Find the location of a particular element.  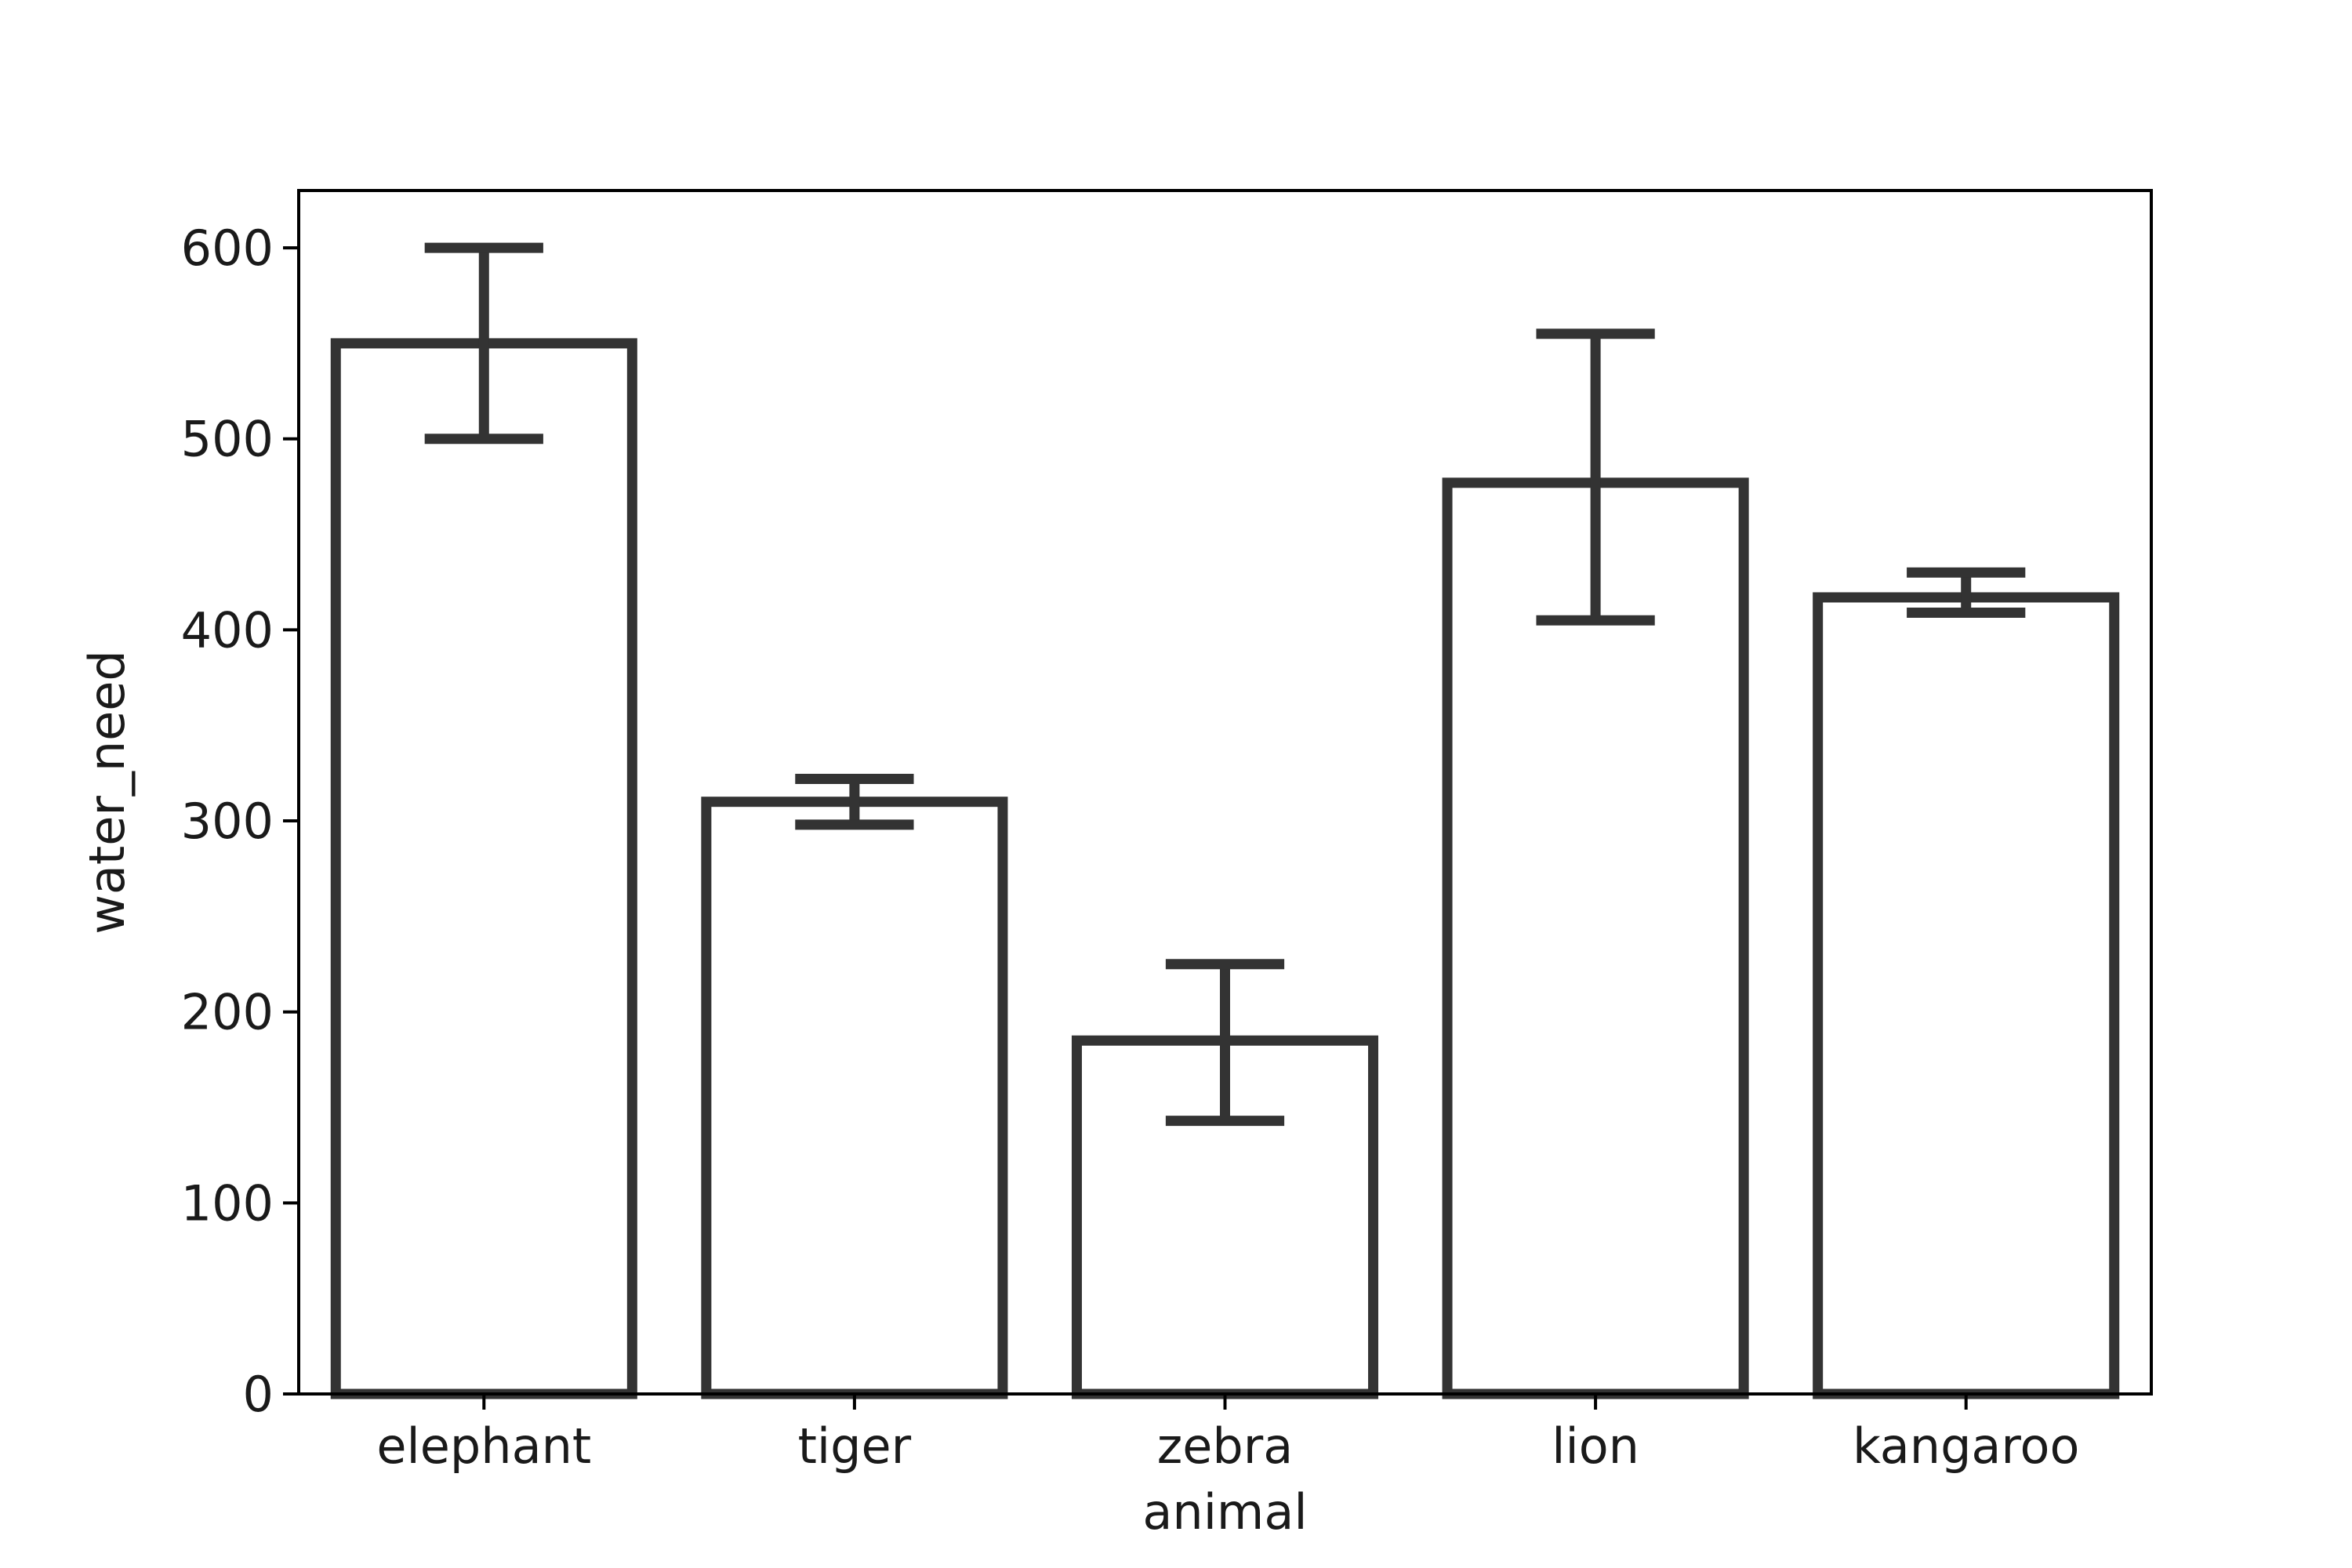

x-tick-label-tiger: tiger is located at coordinates (855, 1446).